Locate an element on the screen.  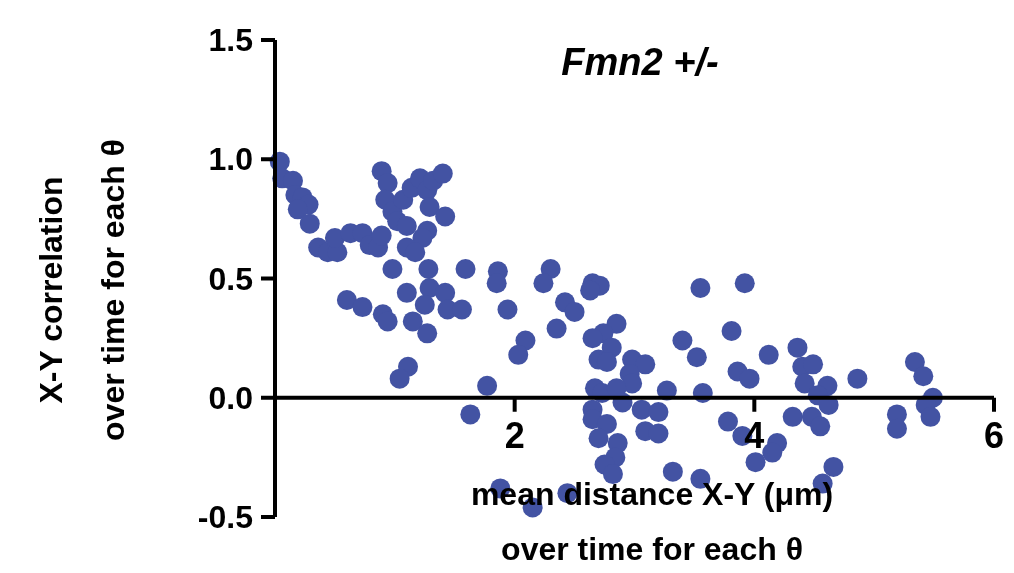
y-tick-label: 1.0 is located at coordinates (230, 159).